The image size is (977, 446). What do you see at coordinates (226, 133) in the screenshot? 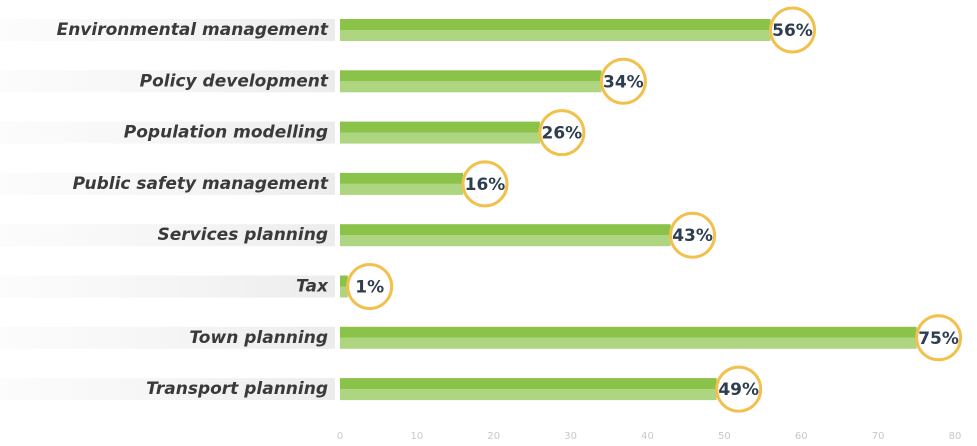
I see `category-label: Population modelling` at bounding box center [226, 133].